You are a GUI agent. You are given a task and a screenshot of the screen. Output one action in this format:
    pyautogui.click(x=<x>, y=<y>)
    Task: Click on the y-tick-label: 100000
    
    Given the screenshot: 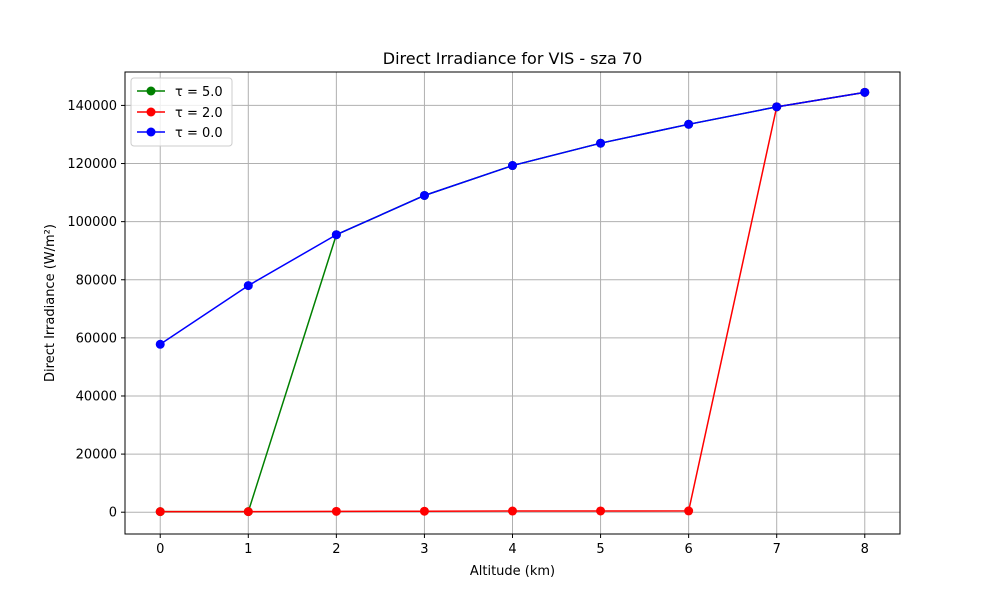 What is the action you would take?
    pyautogui.click(x=92, y=222)
    